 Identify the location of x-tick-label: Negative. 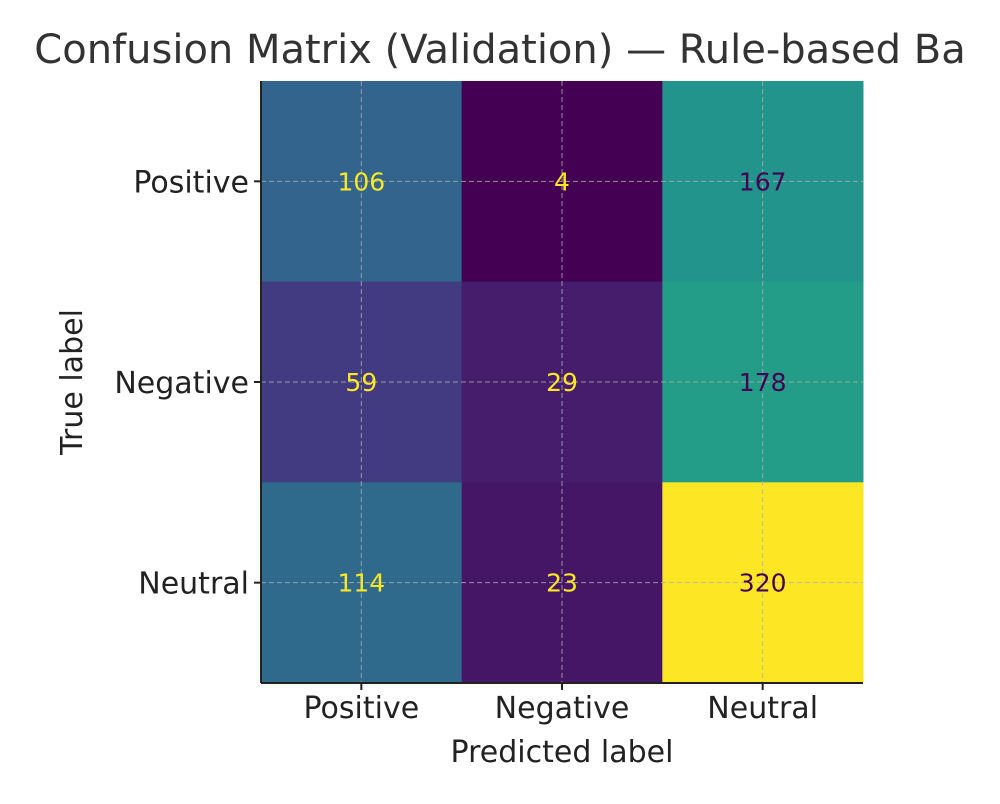
(562, 708).